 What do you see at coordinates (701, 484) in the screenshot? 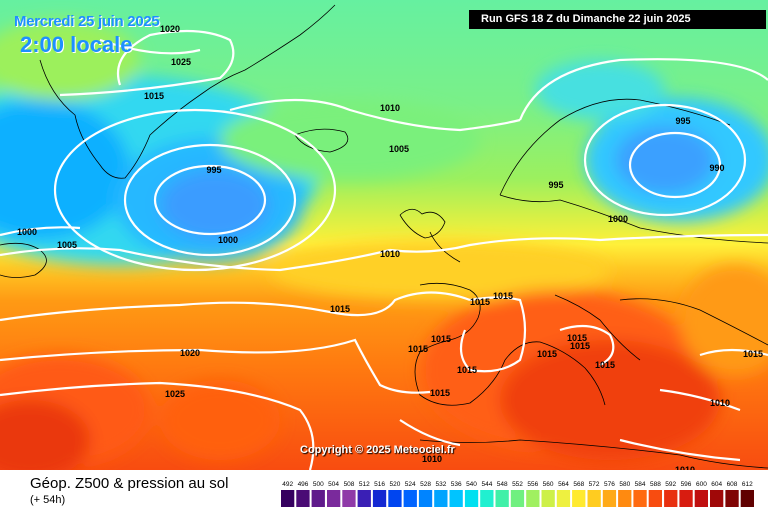
I see `legend-tick-label: 600` at bounding box center [701, 484].